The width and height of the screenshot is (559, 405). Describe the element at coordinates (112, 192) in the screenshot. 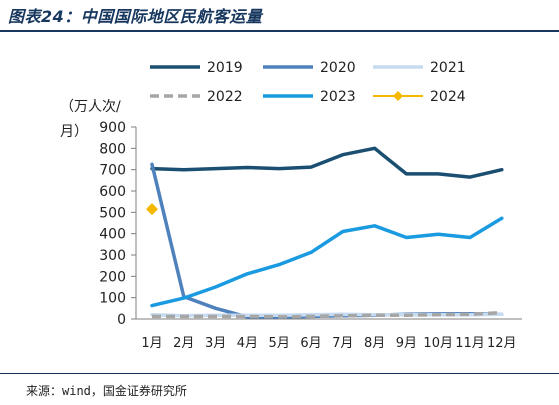

I see `y-tick-label: 600` at that location.